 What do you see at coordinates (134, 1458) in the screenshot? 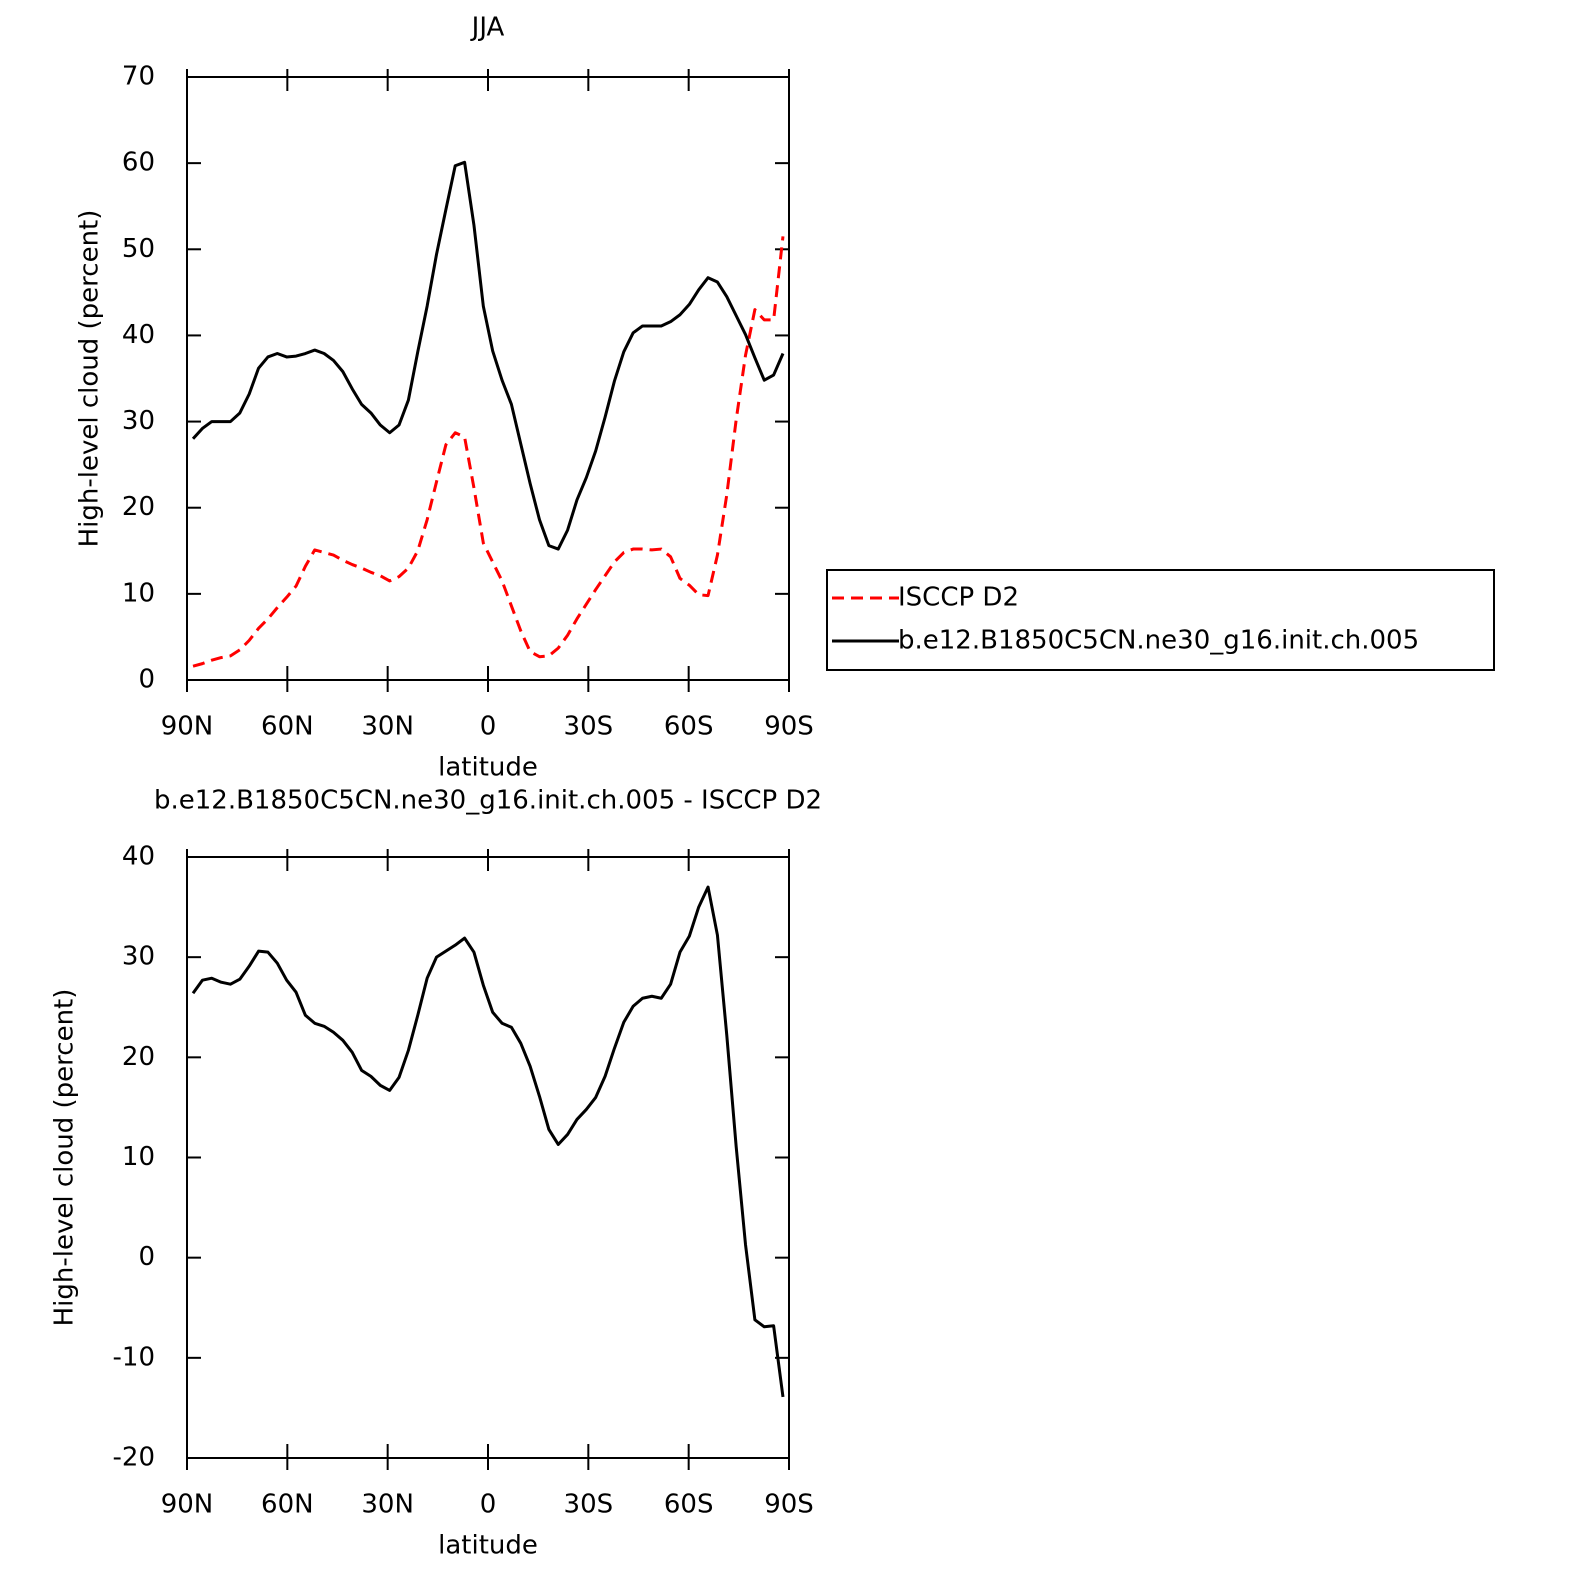
I see `y-tick-label: -20` at bounding box center [134, 1458].